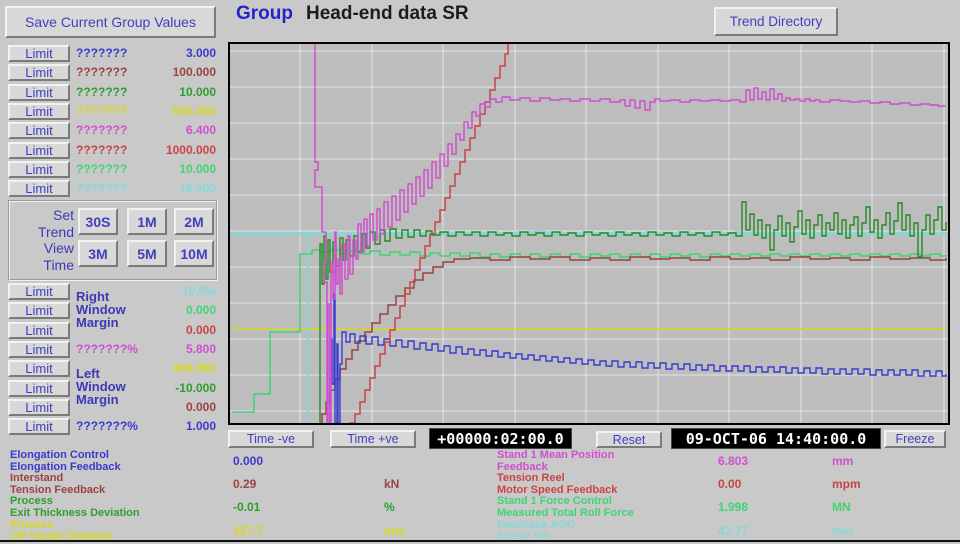  Describe the element at coordinates (776, 438) in the screenshot. I see `datetime-display: 09-OCT-06 14:40:00.0` at that location.